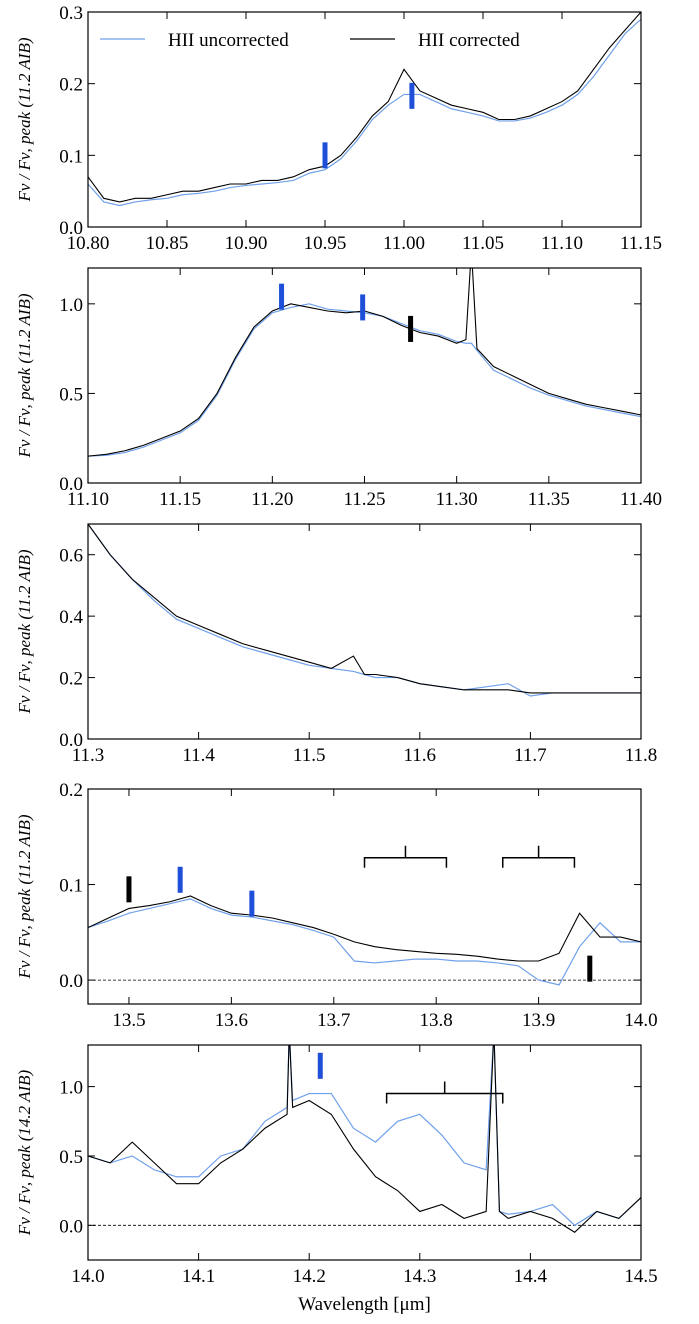 The image size is (699, 1324). What do you see at coordinates (483, 243) in the screenshot?
I see `x-tick-label: 11.05` at bounding box center [483, 243].